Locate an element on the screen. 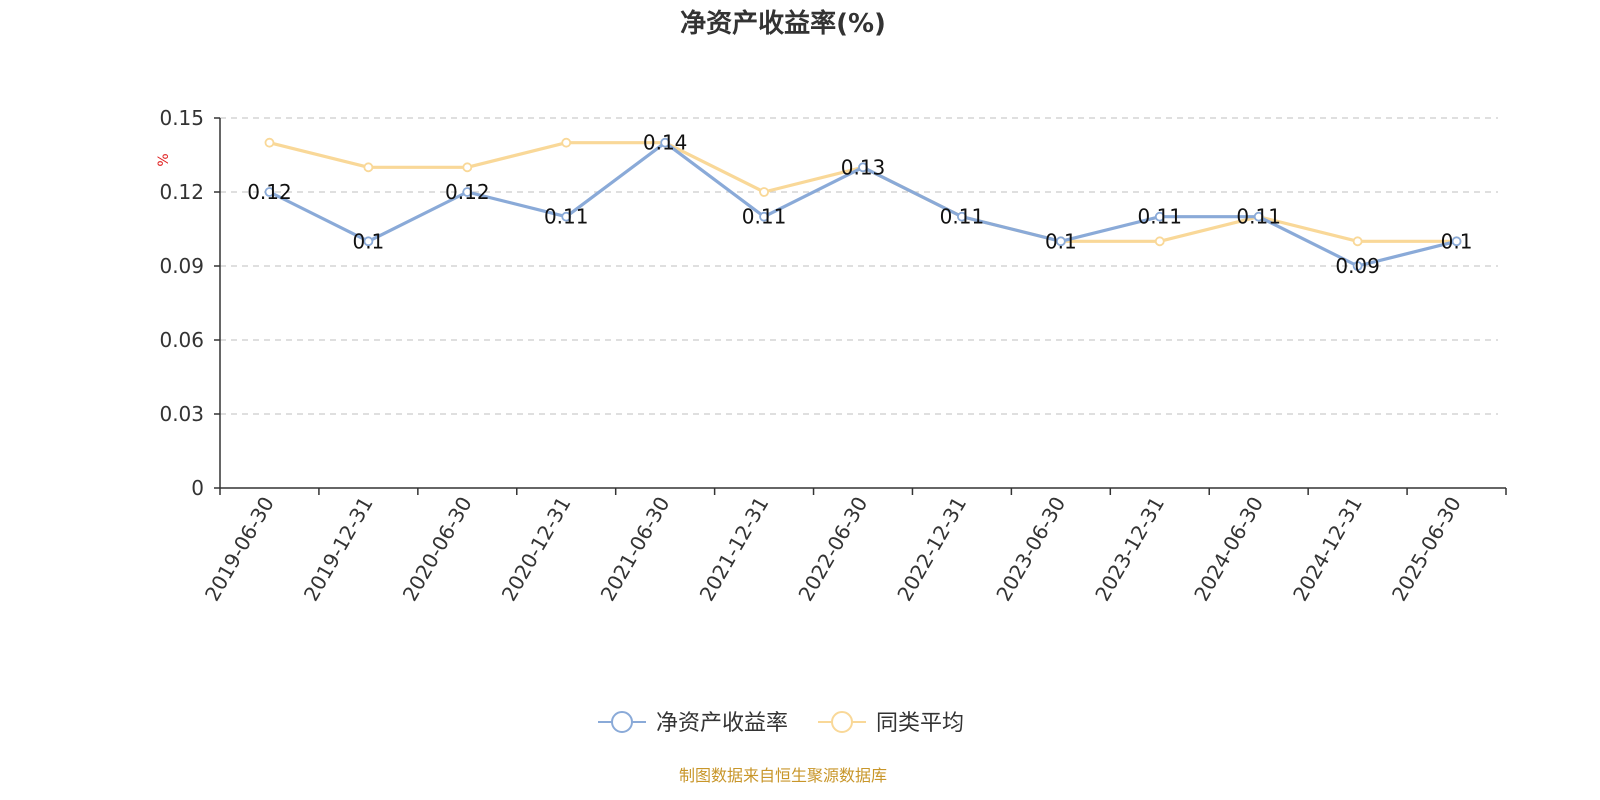 The image size is (1600, 800). y-axis-ticks: 0 0.03 0.06 0.09 0.12 0.15 is located at coordinates (189, 303).